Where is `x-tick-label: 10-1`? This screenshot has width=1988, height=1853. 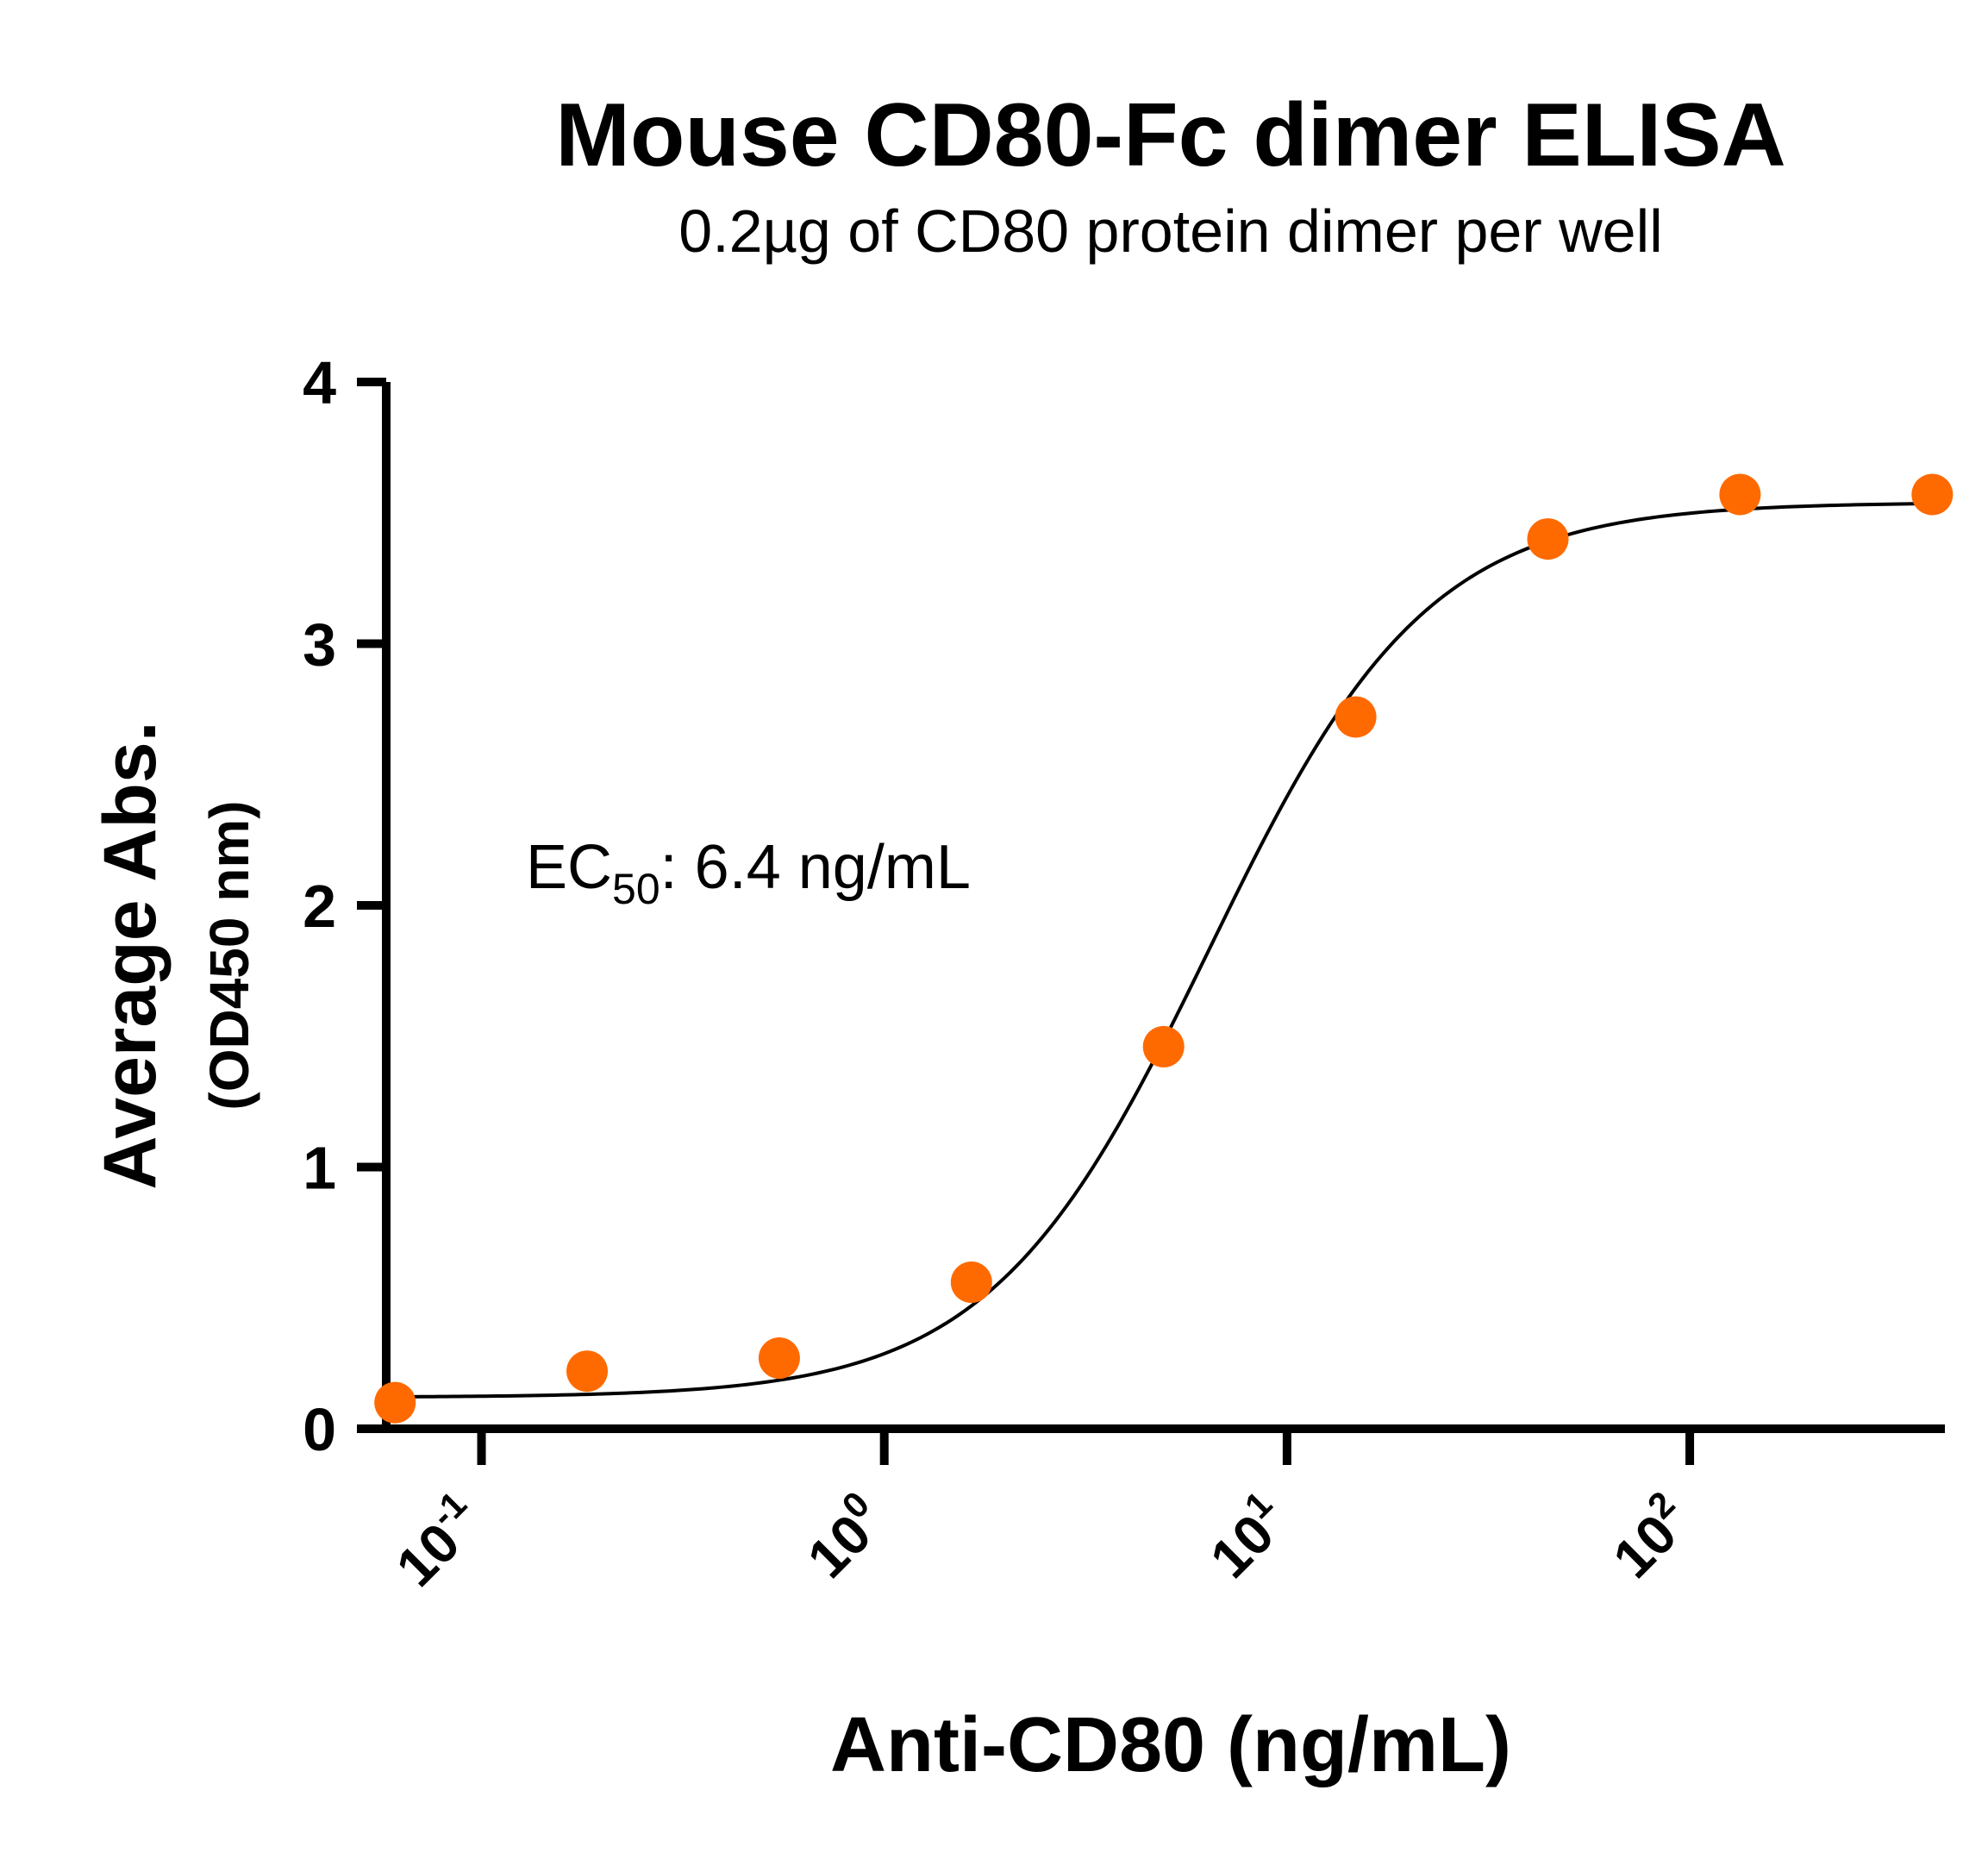
x-tick-label: 10-1 is located at coordinates (436, 1541).